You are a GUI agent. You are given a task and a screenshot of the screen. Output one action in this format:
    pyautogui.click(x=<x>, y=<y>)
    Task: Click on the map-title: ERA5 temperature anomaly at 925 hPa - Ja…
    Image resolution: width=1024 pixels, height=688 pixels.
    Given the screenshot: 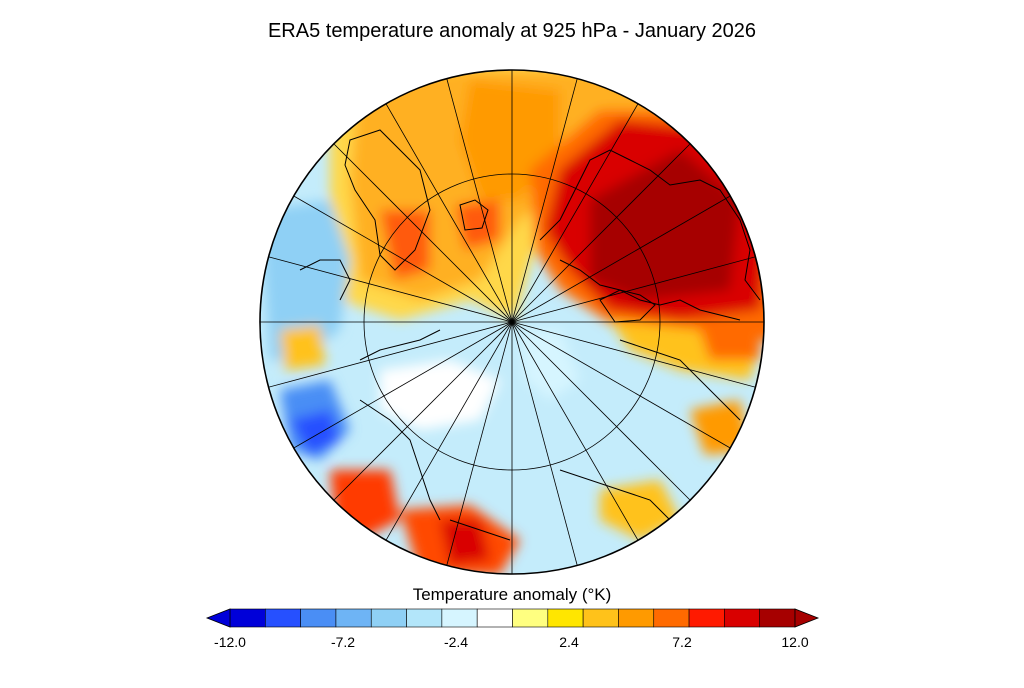 What is the action you would take?
    pyautogui.click(x=512, y=31)
    